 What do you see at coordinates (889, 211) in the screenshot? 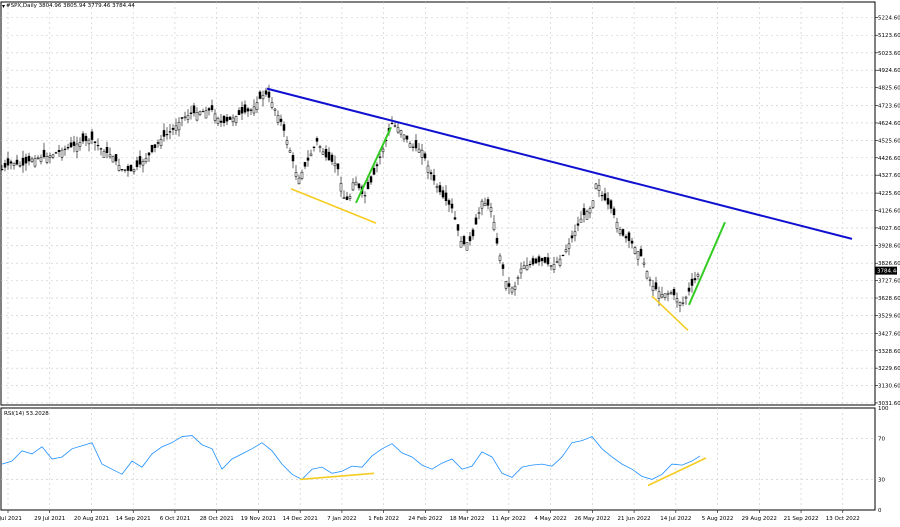
I see `y-tick-label: 4126.60` at bounding box center [889, 211].